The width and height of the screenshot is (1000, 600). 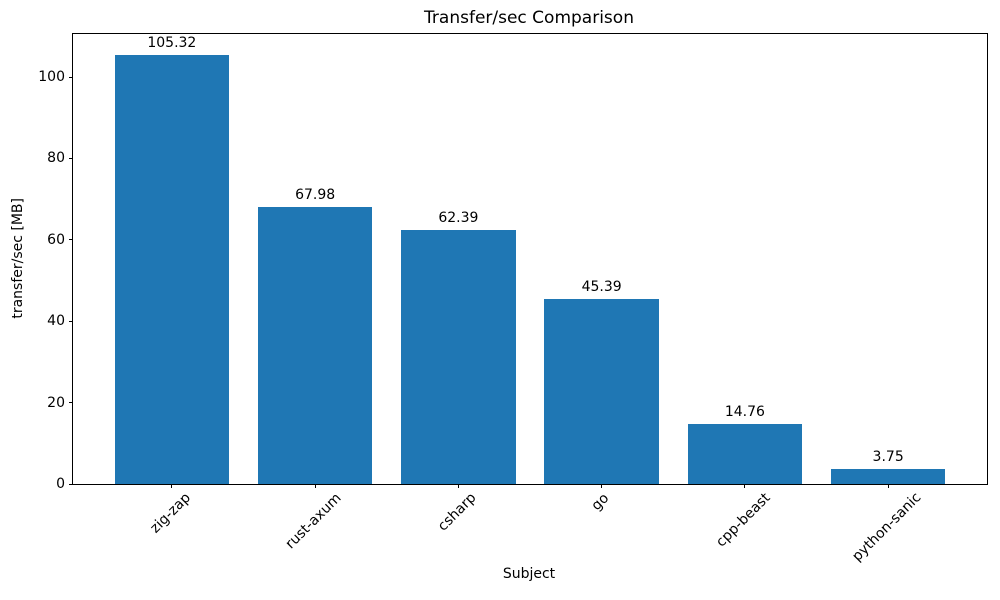 I want to click on x-tick-label: zig-zap, so click(x=170, y=513).